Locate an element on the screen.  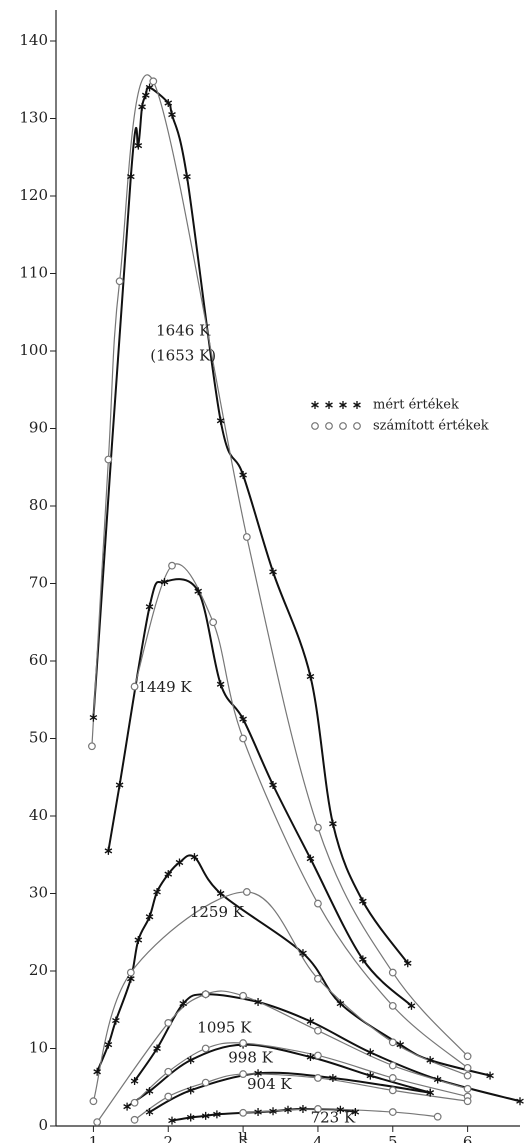
y-tick-label: 70 is located at coordinates (38, 583).